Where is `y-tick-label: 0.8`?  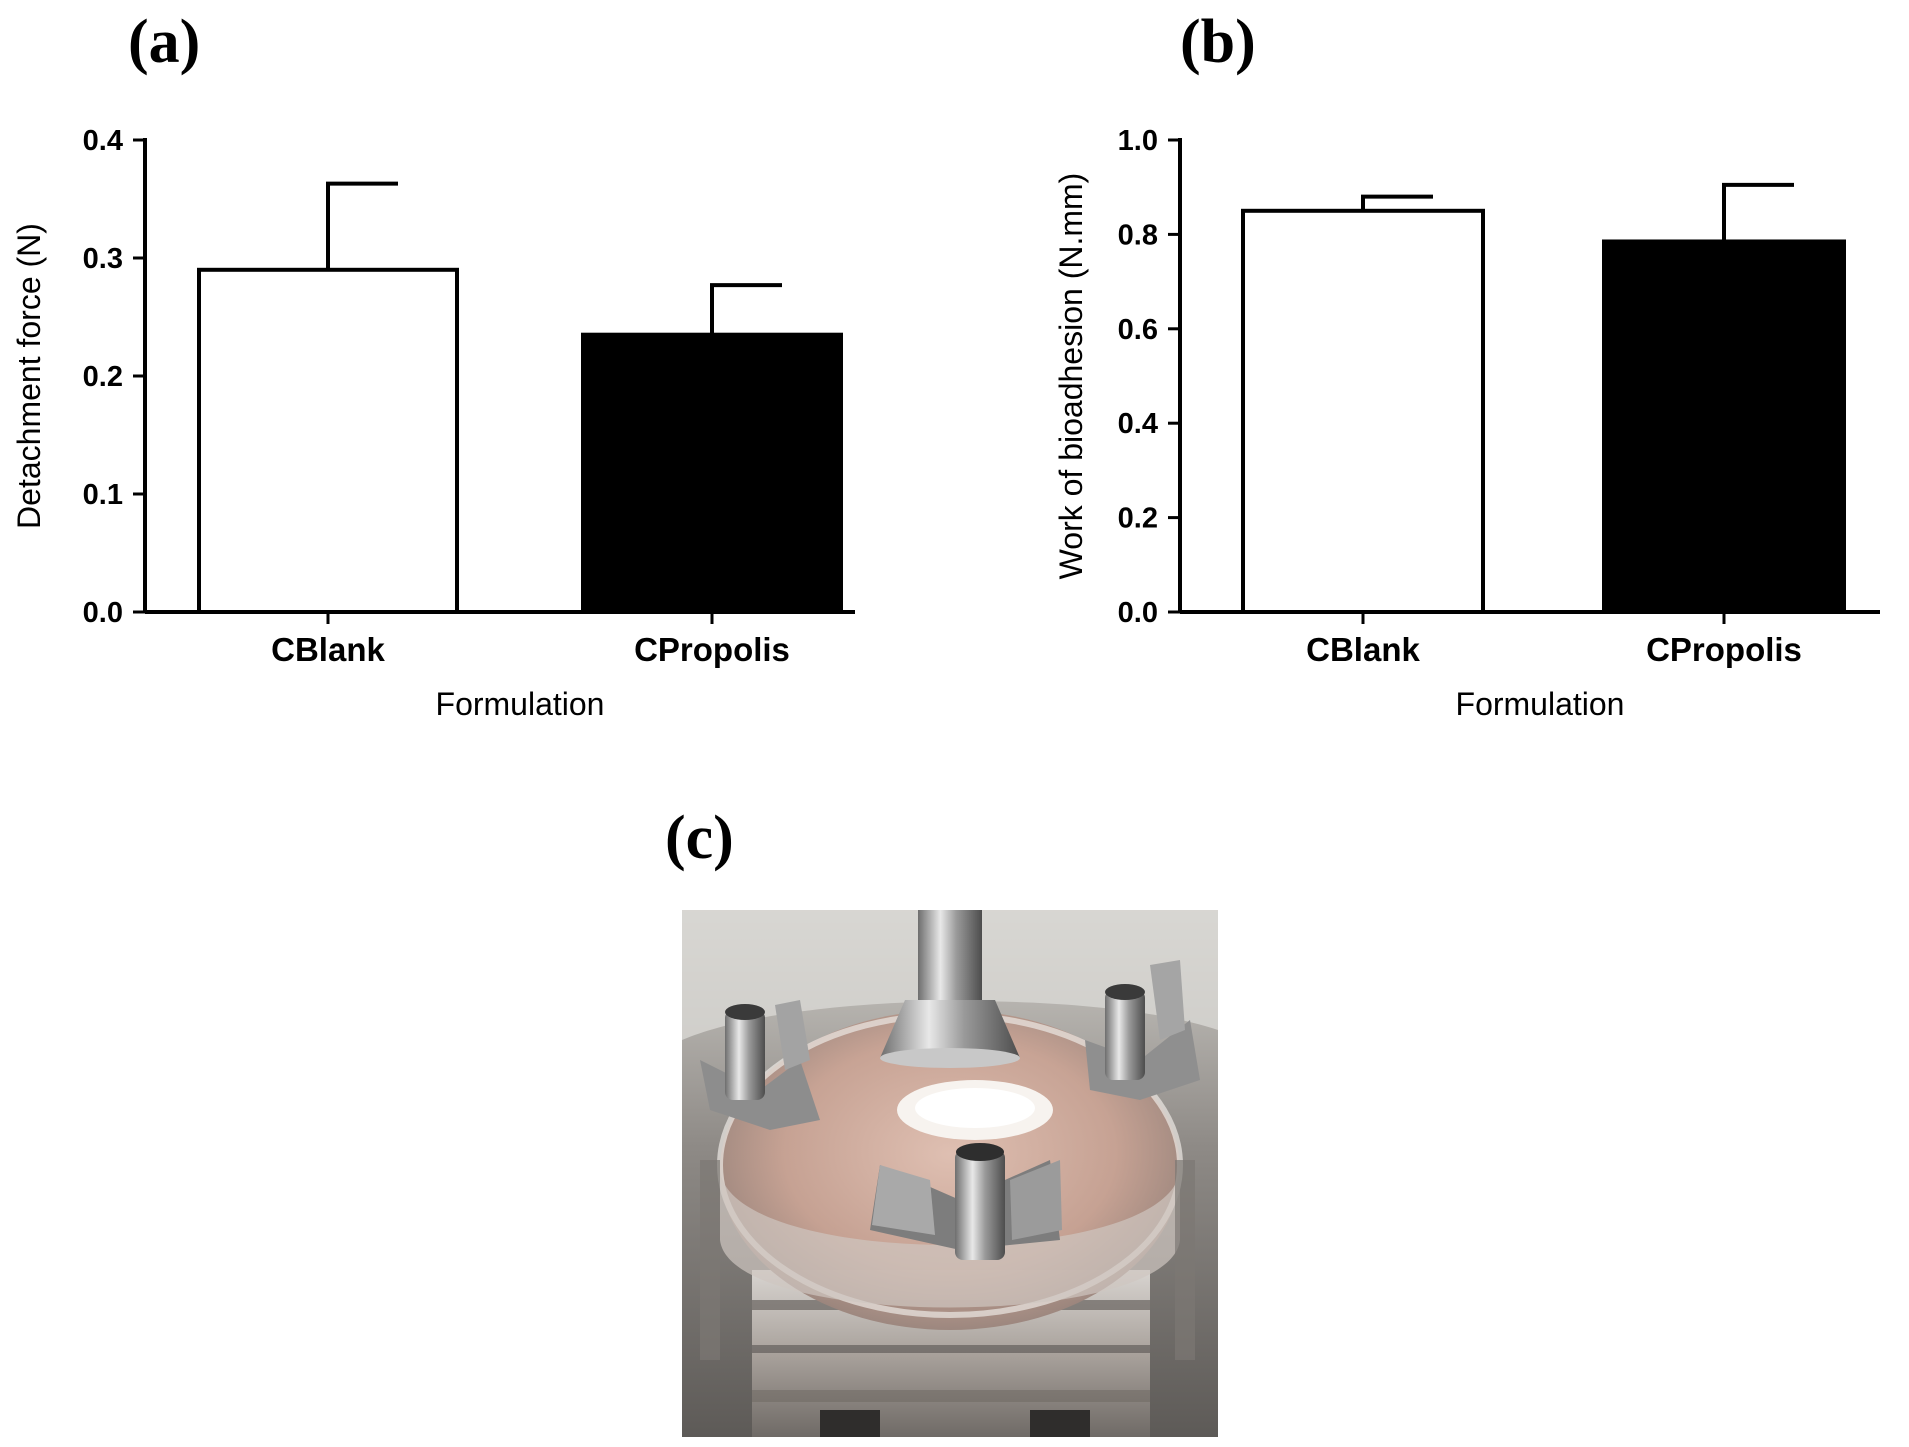 y-tick-label: 0.8 is located at coordinates (1138, 235).